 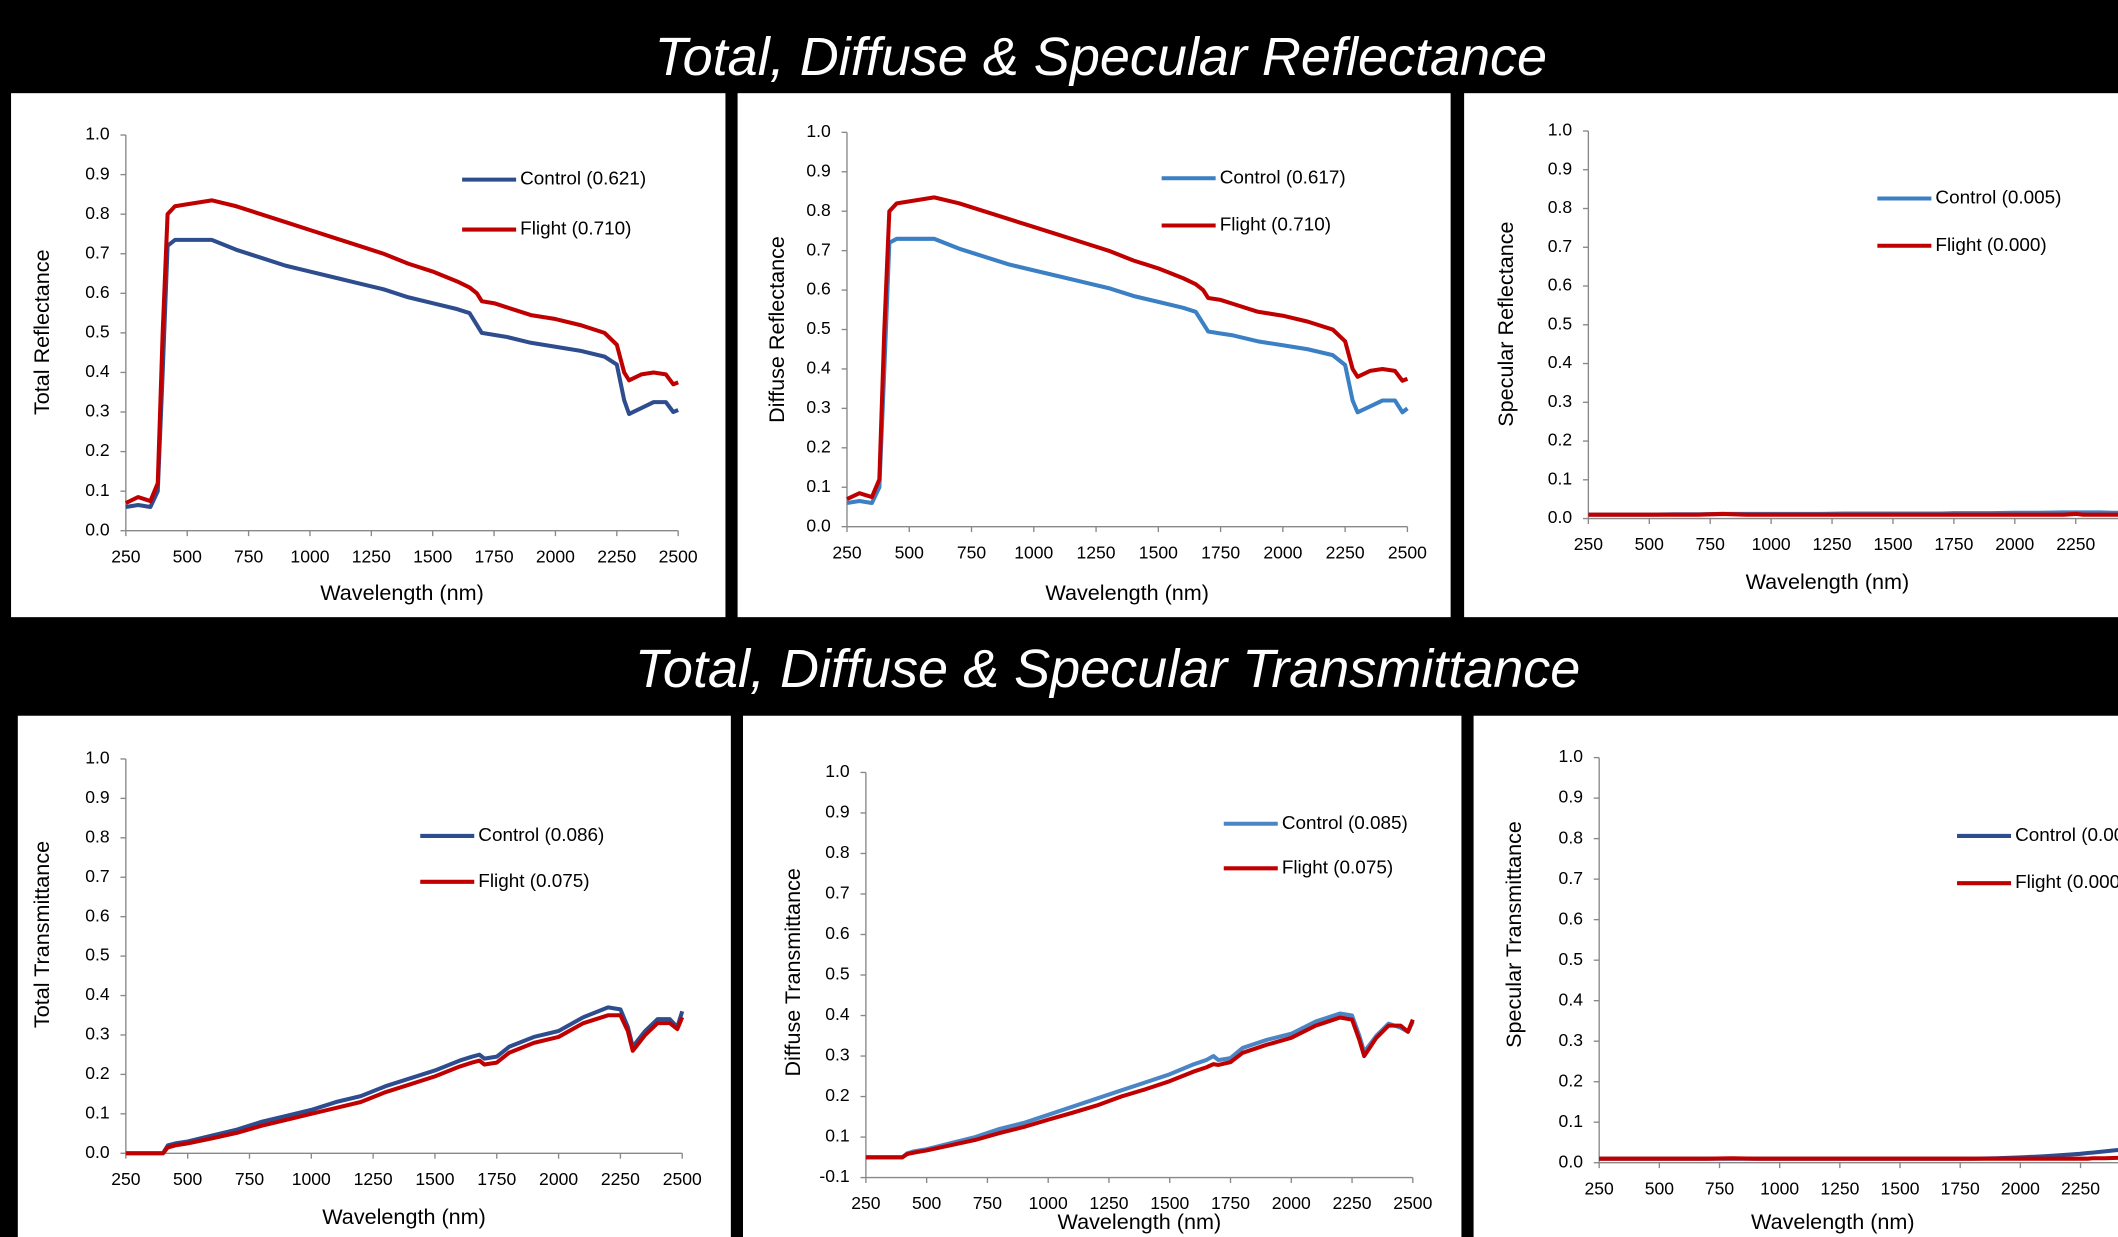 What do you see at coordinates (1283, 177) in the screenshot?
I see `legend-label: Control (0.617)` at bounding box center [1283, 177].